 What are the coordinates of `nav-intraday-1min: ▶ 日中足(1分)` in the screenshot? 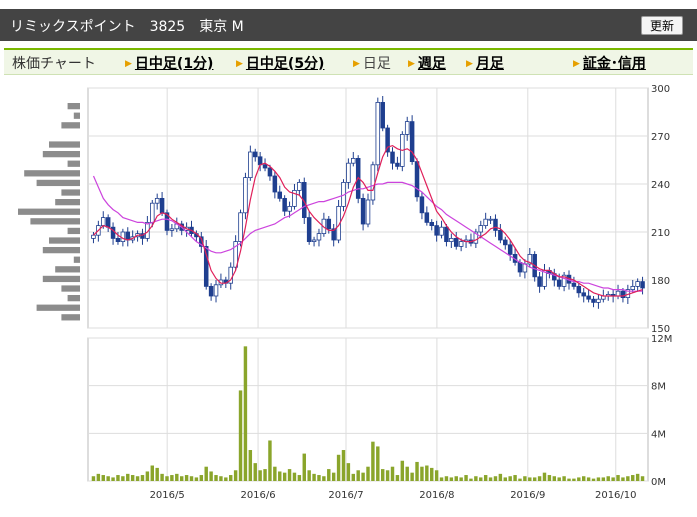 It's located at (169, 64).